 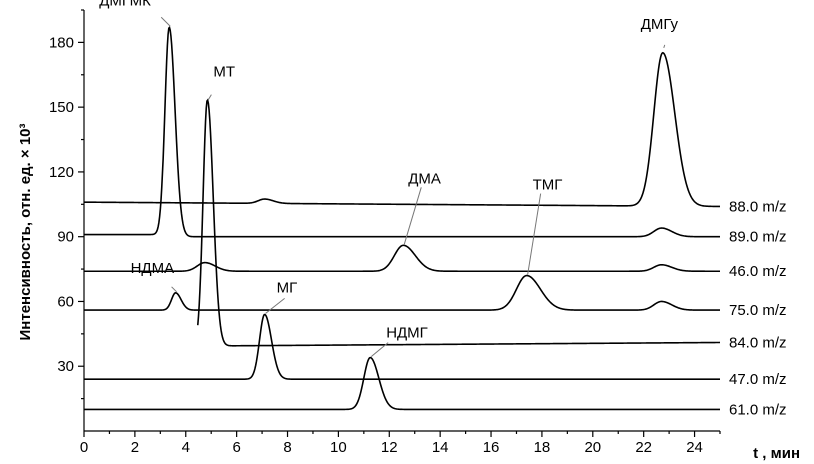 What do you see at coordinates (758, 237) in the screenshot?
I see `trace-label-1: 89.0 m/z` at bounding box center [758, 237].